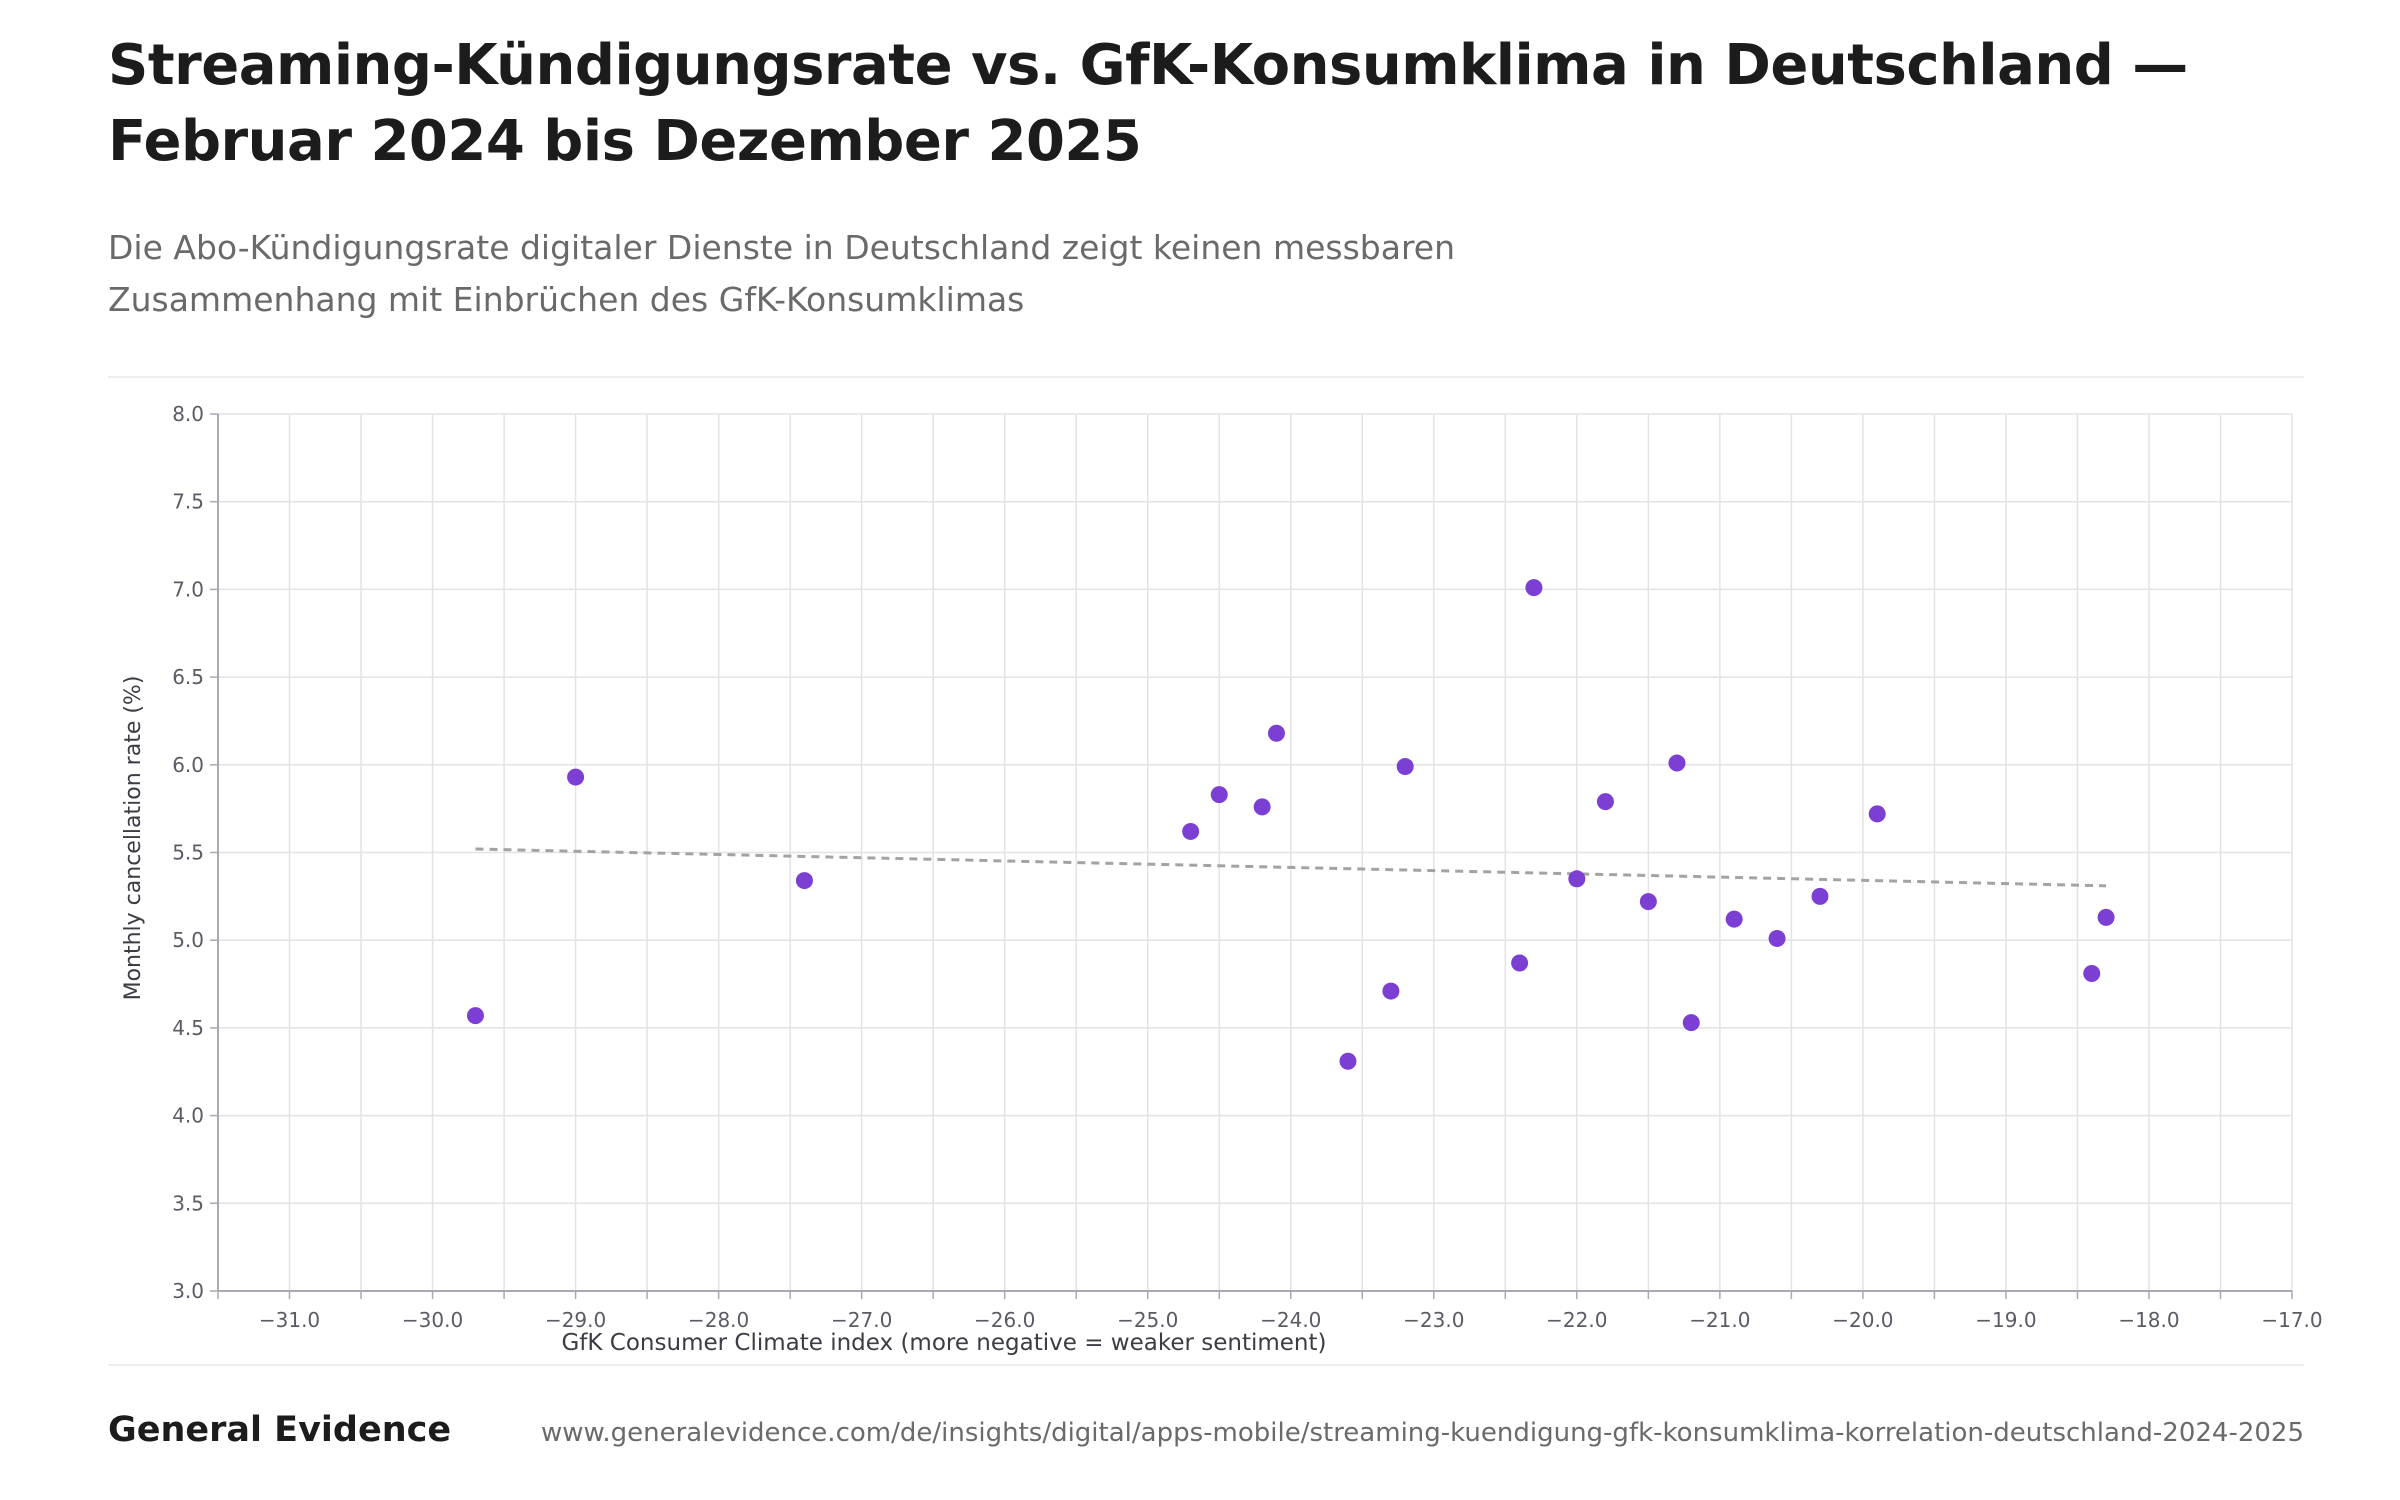  Describe the element at coordinates (188, 940) in the screenshot. I see `y-tick-label: 5.0` at that location.